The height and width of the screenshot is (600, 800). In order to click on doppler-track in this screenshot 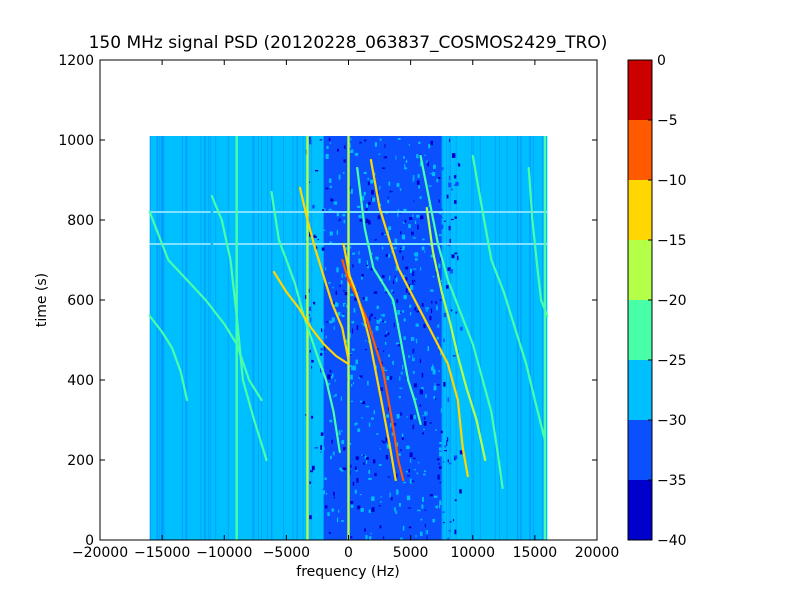, I will do `click(419, 318)`.